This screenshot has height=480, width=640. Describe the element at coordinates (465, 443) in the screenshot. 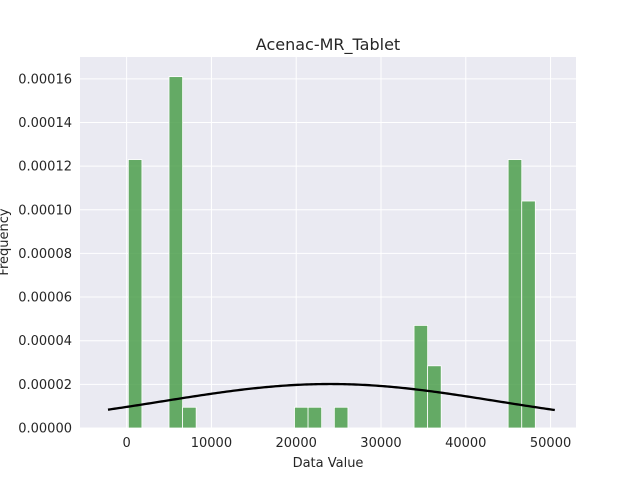

I see `x-tick-label-4: 40000` at that location.